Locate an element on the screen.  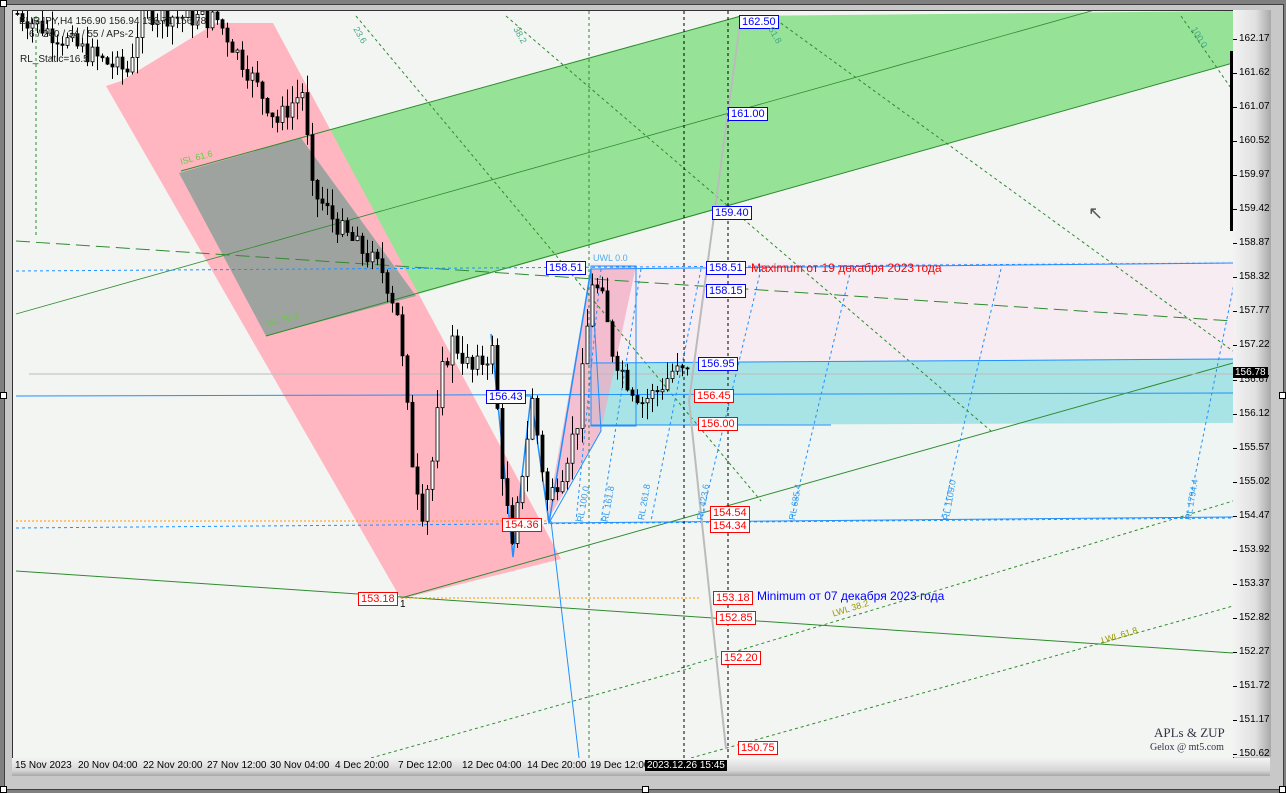
time-tick: 20 Nov 04:00 is located at coordinates (108, 765).